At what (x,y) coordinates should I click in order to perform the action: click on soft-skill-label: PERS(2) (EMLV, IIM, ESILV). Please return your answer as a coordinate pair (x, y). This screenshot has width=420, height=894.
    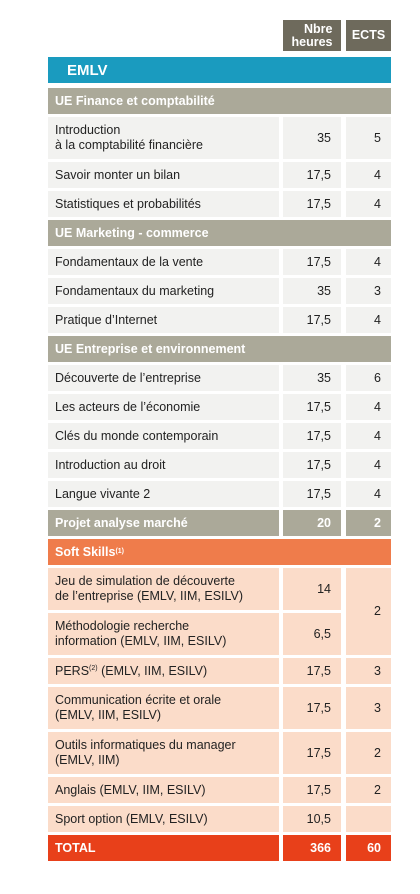
    Looking at the image, I should click on (163, 671).